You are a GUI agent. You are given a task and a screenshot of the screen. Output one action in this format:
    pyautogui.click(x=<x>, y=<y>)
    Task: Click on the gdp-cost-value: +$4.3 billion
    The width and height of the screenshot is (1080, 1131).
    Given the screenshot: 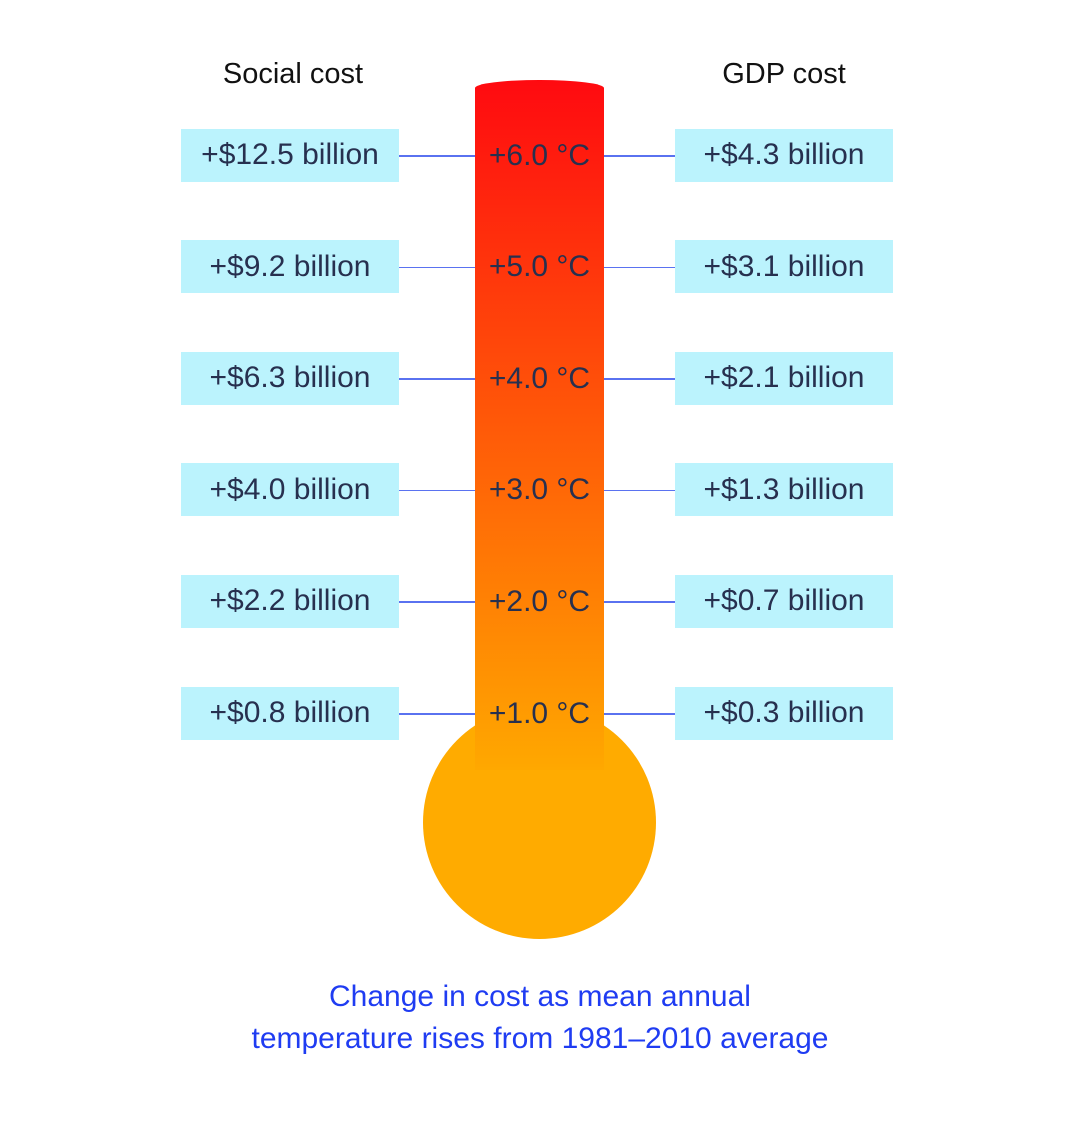 What is the action you would take?
    pyautogui.click(x=784, y=155)
    